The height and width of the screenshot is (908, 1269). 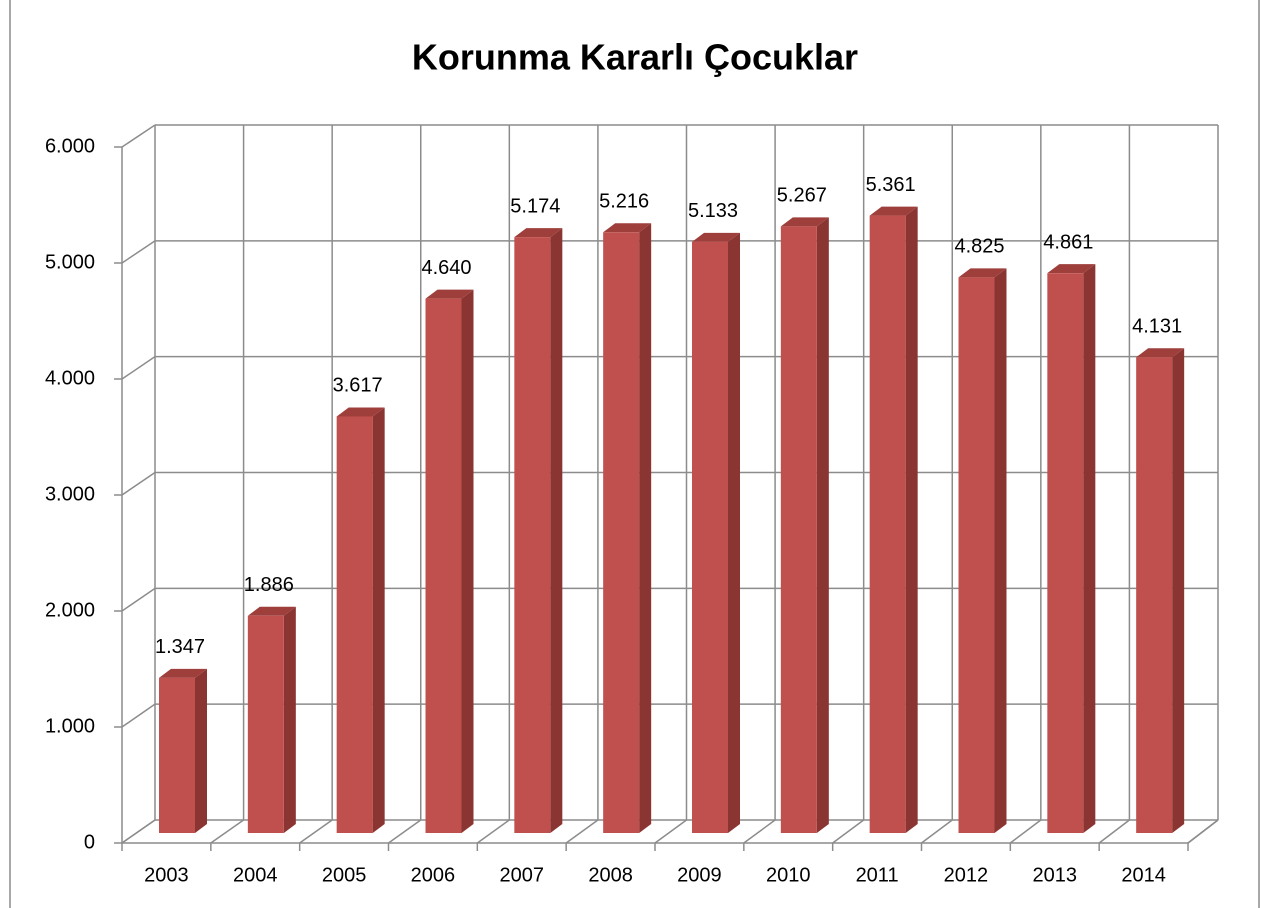 I want to click on data-label: 3.617, so click(x=358, y=386).